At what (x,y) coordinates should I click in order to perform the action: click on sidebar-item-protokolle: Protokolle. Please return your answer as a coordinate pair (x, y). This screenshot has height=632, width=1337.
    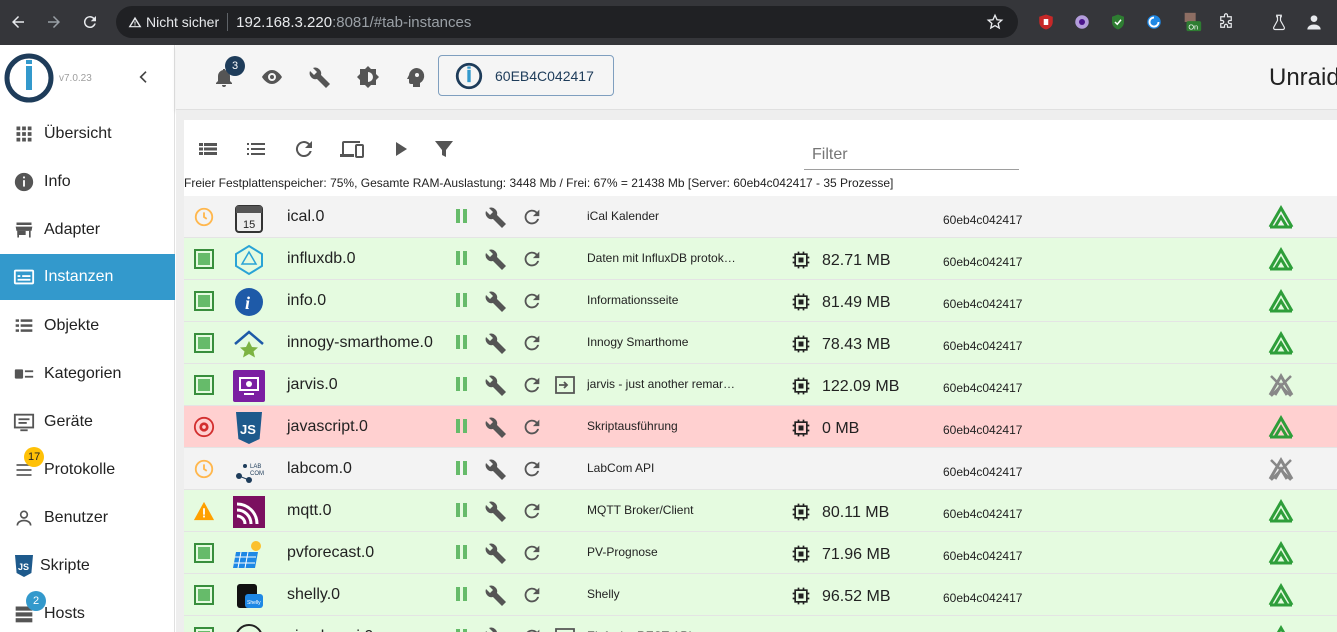
    Looking at the image, I should click on (87, 470).